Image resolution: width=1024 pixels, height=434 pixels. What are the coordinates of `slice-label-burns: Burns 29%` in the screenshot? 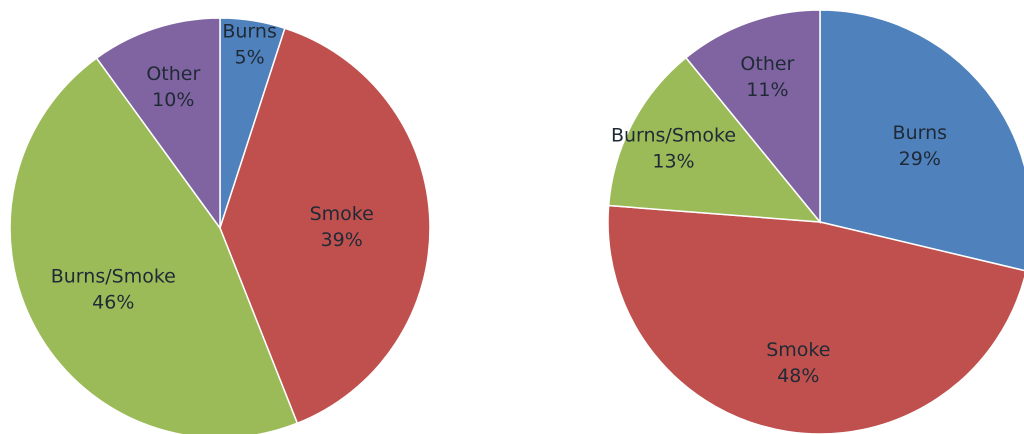 It's located at (920, 146).